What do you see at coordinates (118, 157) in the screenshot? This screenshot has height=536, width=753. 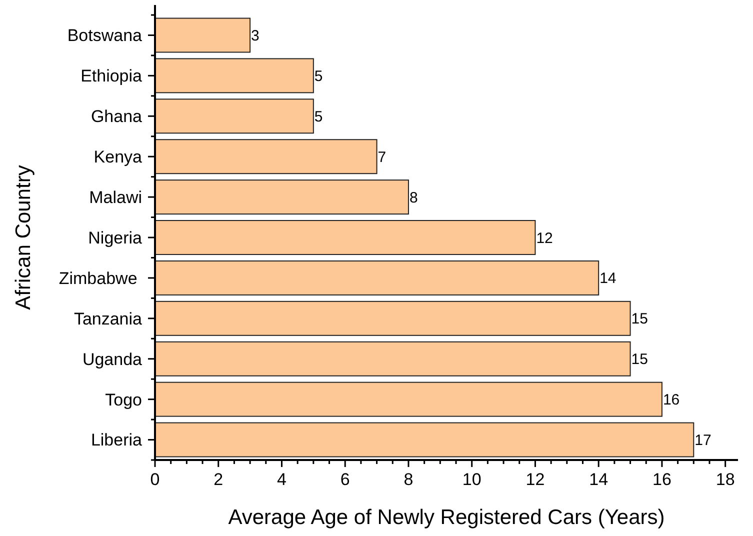 I see `y-tick-label: Kenya` at bounding box center [118, 157].